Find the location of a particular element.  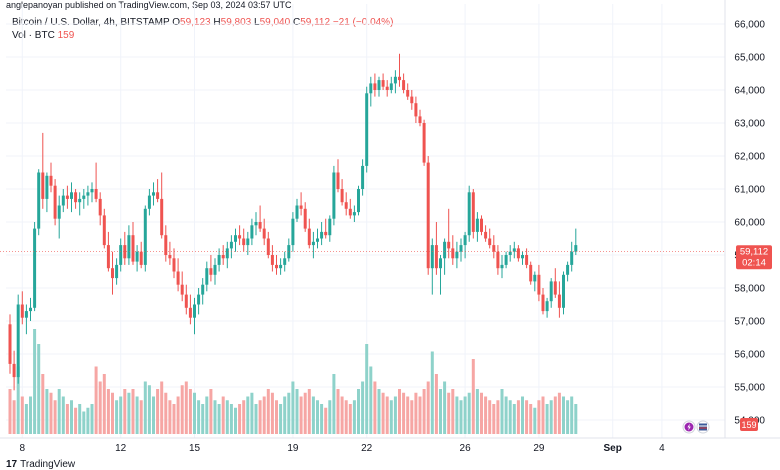

price-tick-label: 55,000 is located at coordinates (749, 388).